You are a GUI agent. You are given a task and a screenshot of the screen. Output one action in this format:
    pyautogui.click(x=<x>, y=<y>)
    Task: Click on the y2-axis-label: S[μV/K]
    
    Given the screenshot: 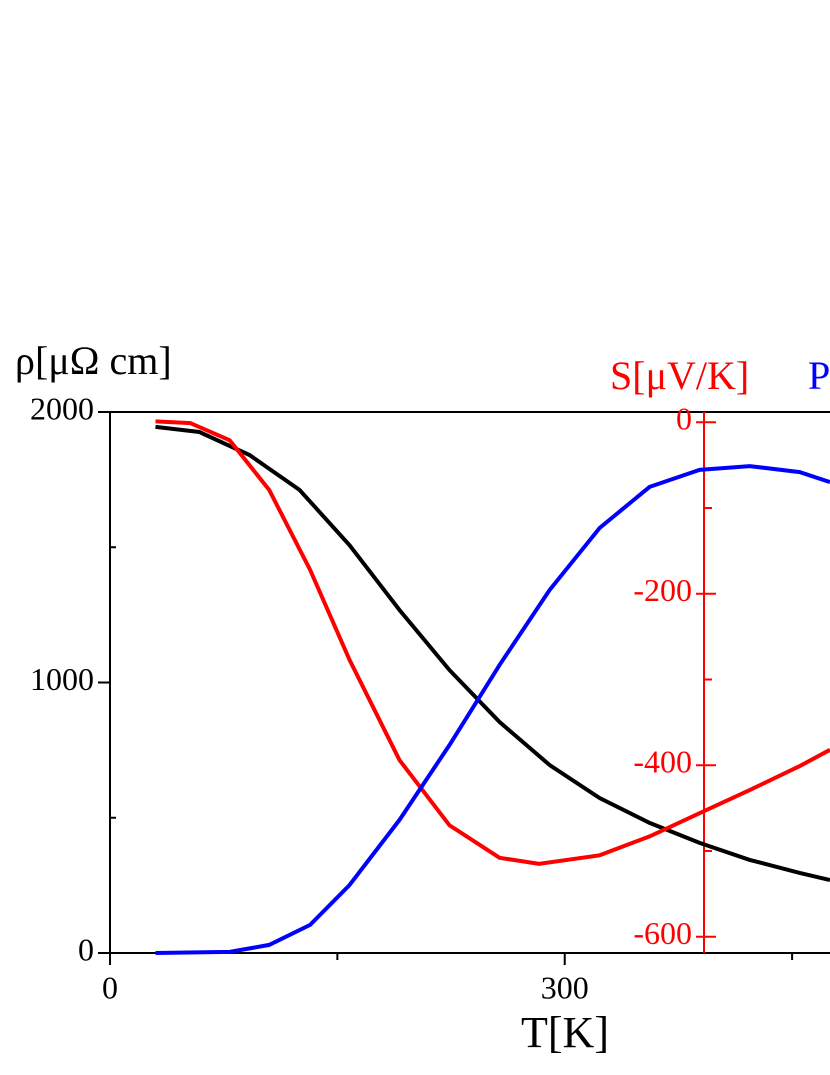 What is the action you would take?
    pyautogui.click(x=679, y=375)
    